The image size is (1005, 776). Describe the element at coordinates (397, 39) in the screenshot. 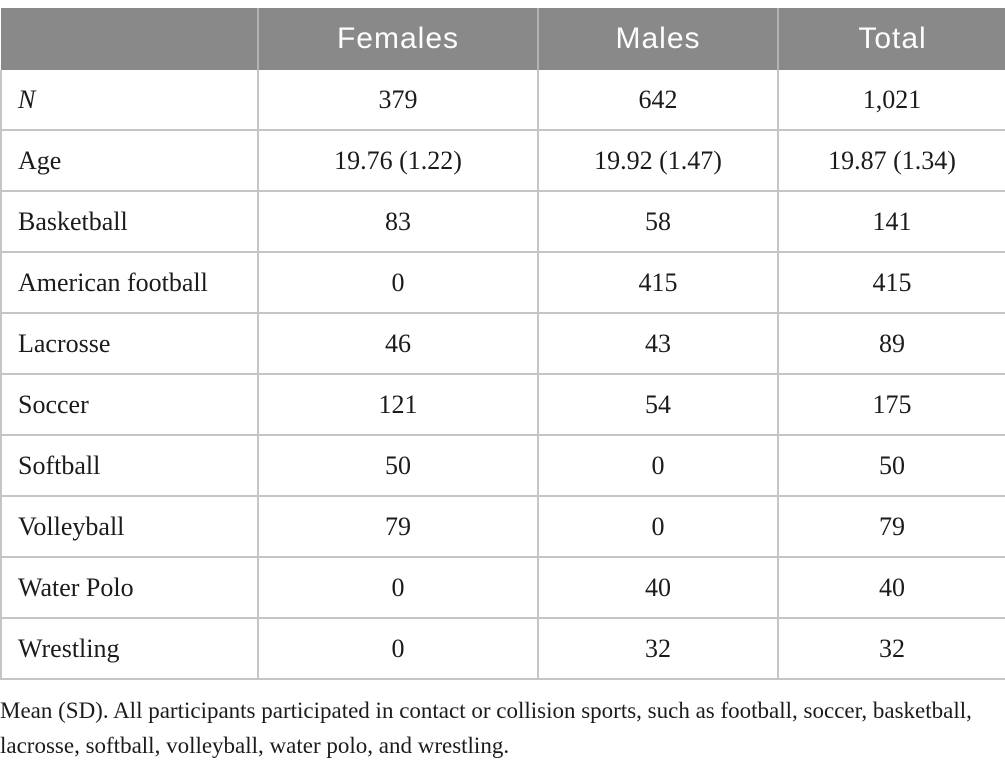

I see `header-cell-females: Females` at that location.